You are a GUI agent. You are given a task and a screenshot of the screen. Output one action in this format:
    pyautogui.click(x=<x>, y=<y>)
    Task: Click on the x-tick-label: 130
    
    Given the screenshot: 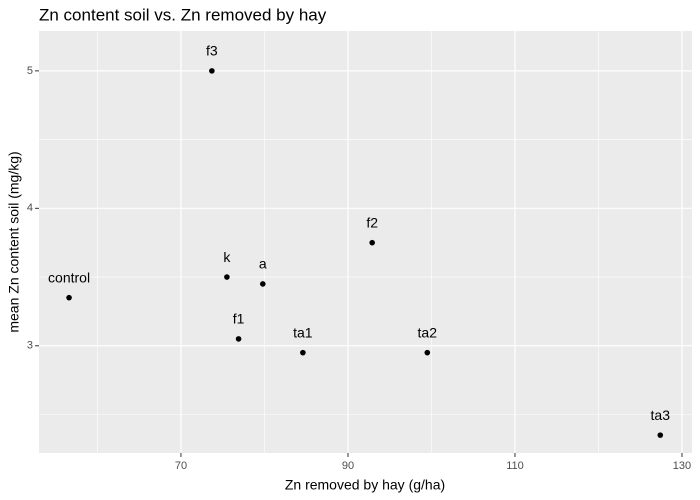 What is the action you would take?
    pyautogui.click(x=682, y=466)
    